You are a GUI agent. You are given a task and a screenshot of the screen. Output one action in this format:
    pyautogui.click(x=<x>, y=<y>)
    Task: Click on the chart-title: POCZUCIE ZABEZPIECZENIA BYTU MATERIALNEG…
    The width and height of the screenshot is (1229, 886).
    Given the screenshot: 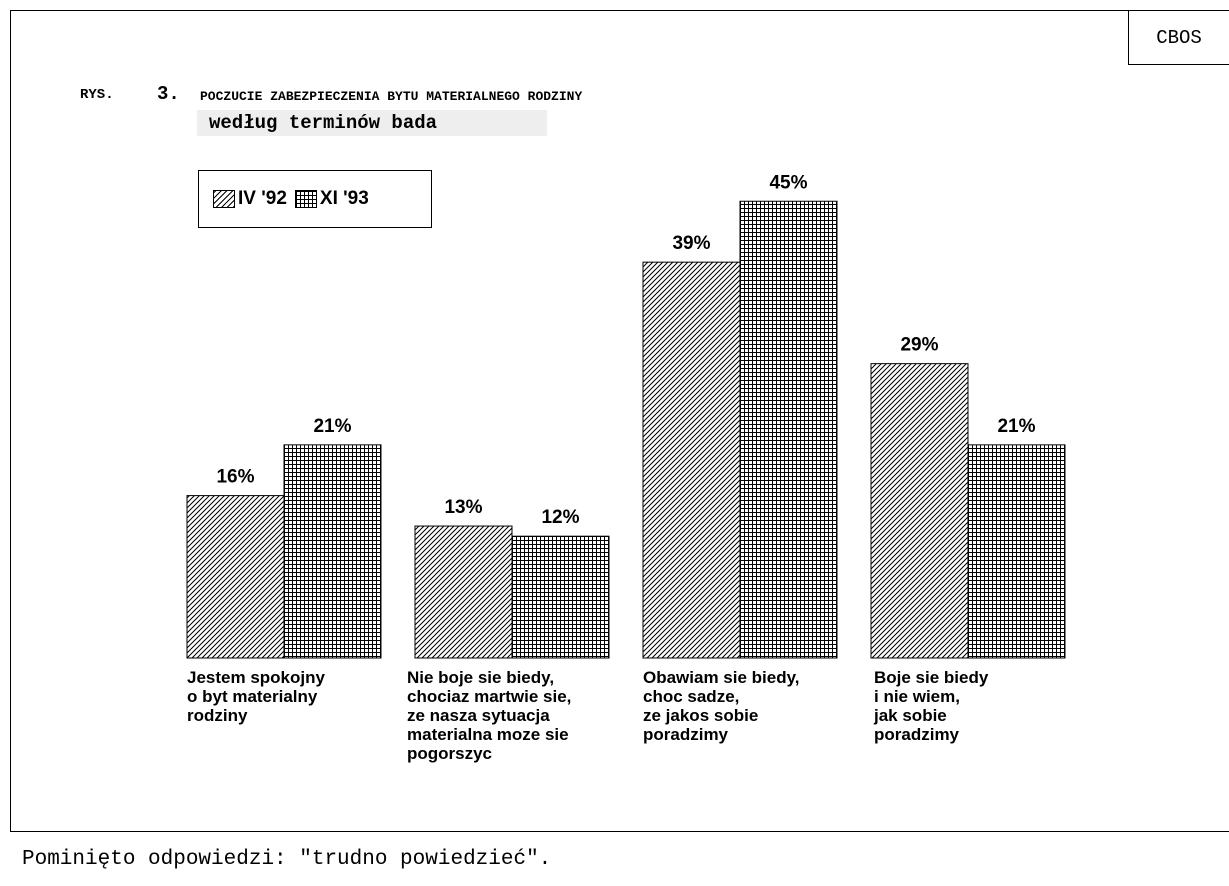 What is the action you would take?
    pyautogui.click(x=391, y=96)
    